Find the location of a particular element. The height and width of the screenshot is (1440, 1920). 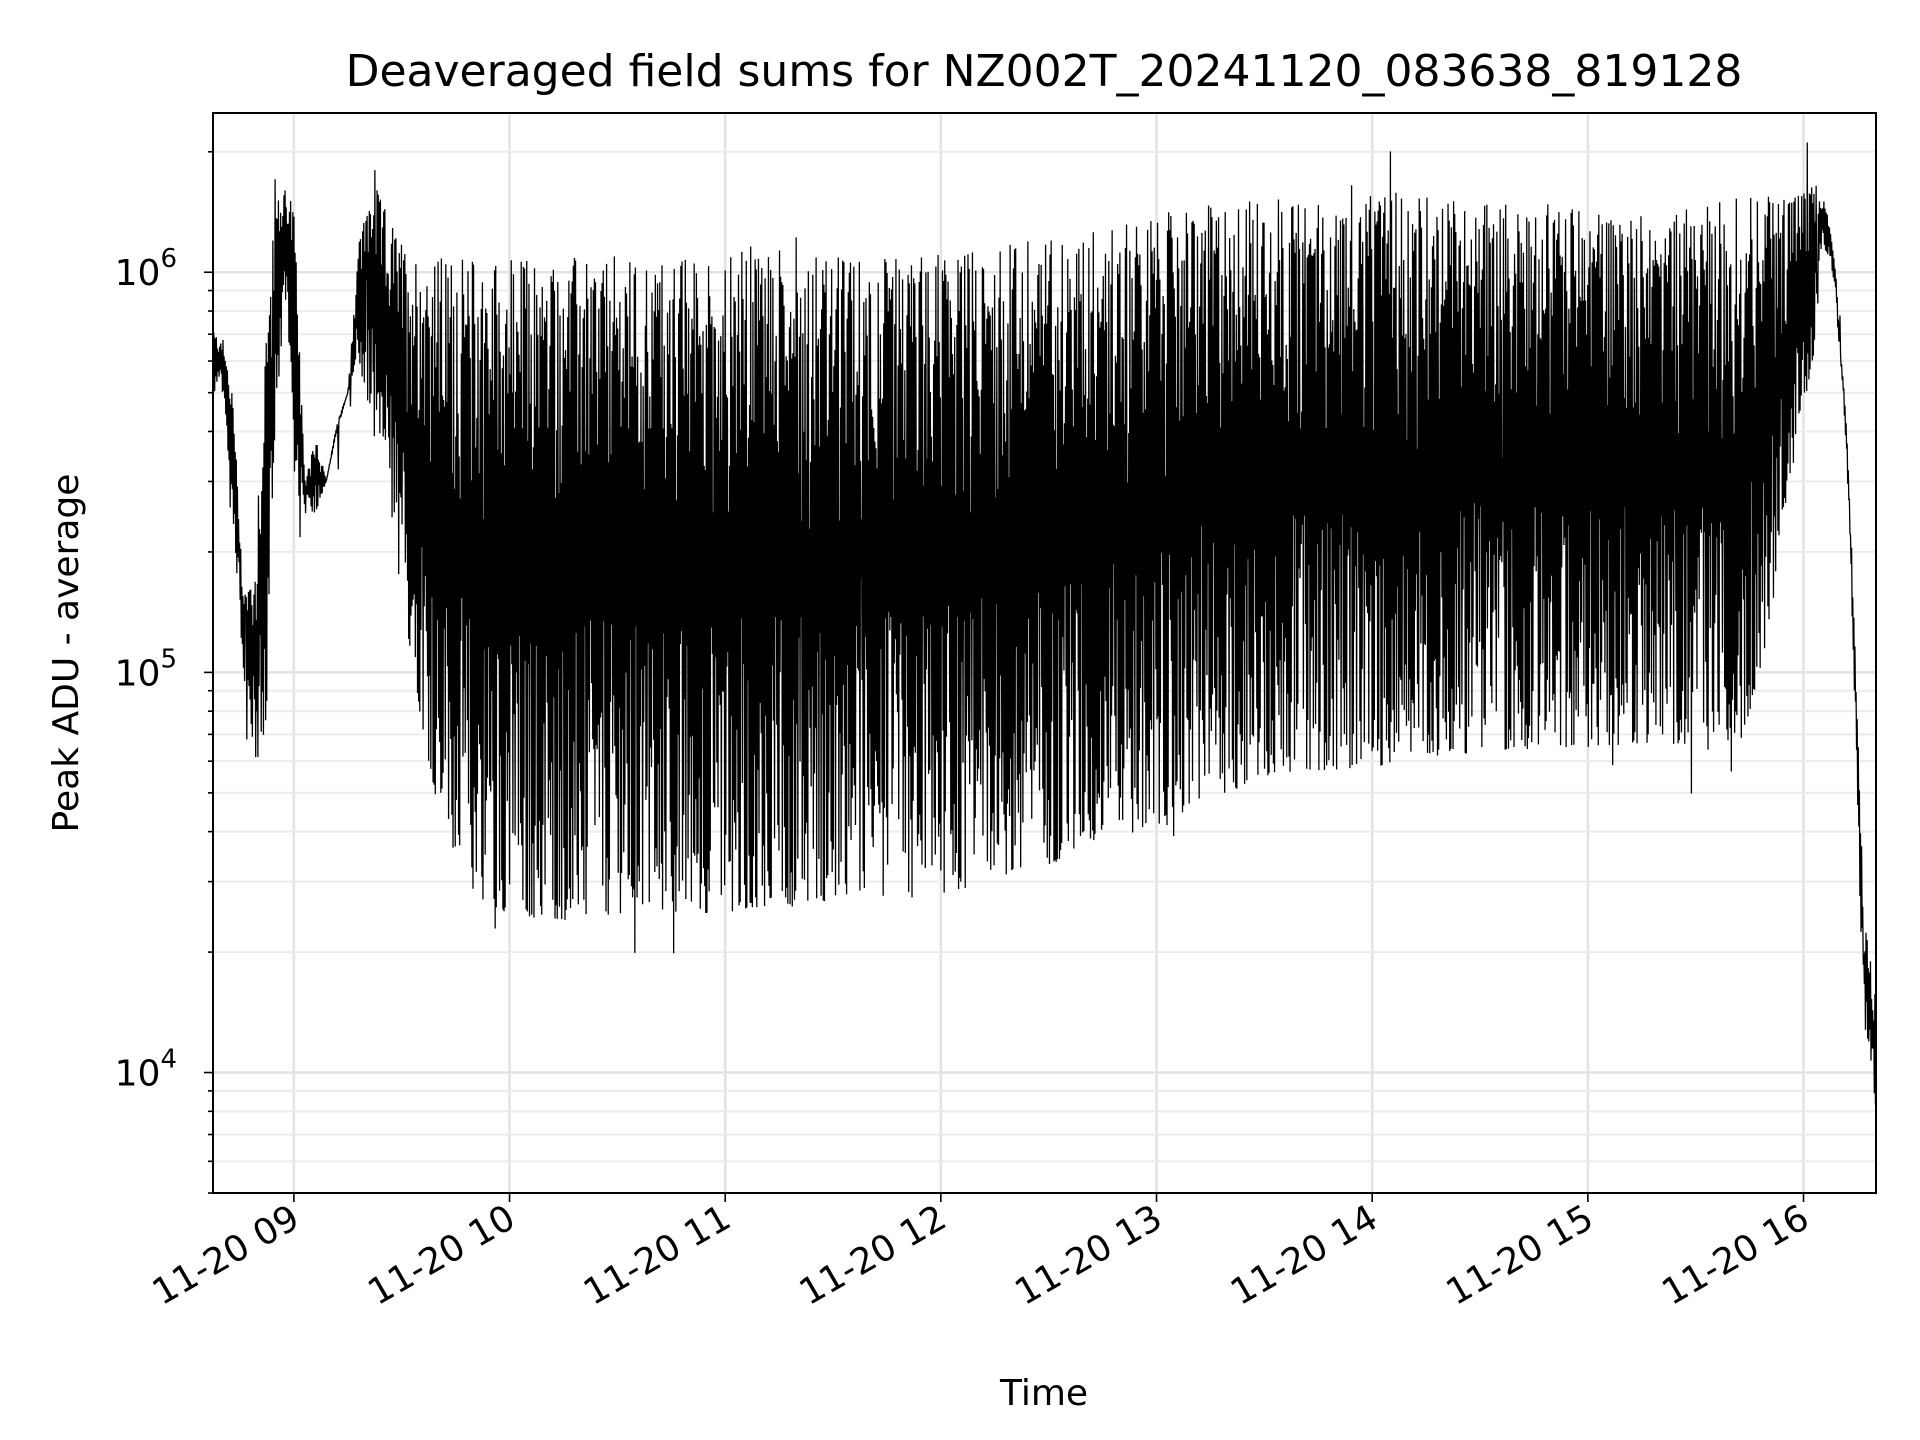

y-tick-label: 10⁶ is located at coordinates (146, 269).